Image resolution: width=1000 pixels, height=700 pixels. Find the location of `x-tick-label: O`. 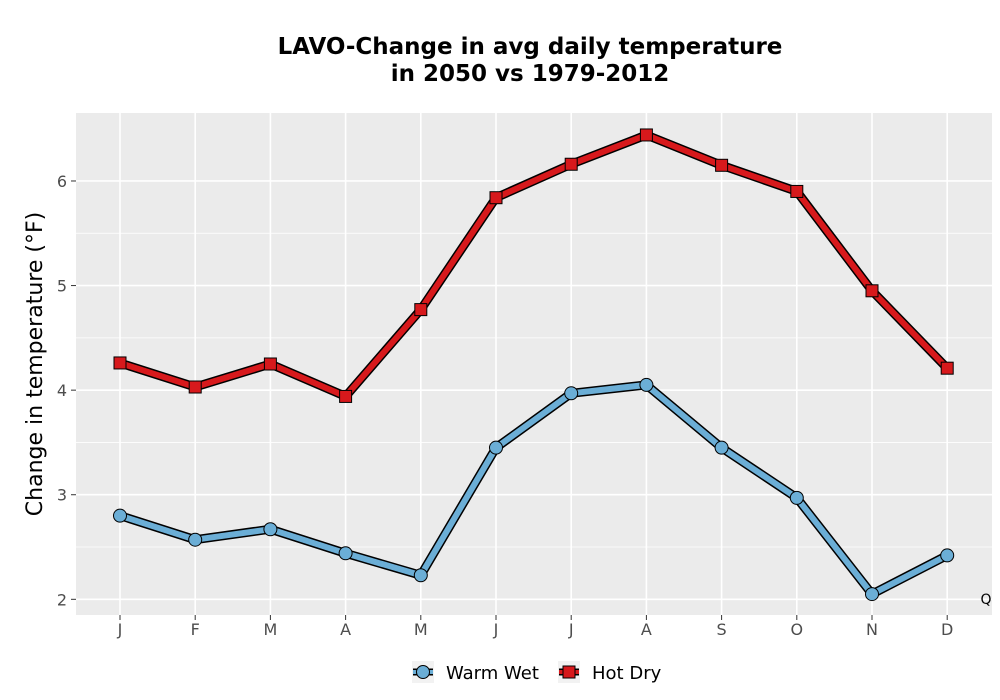

x-tick-label: O is located at coordinates (797, 629).